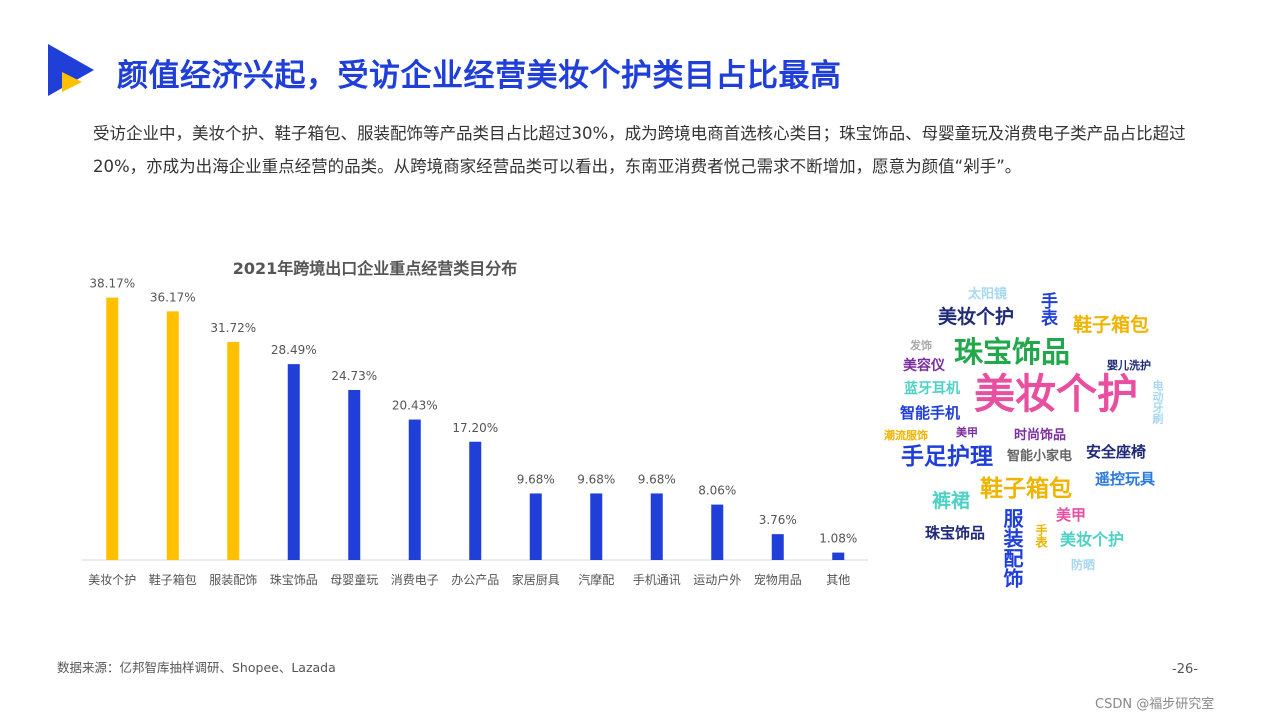  I want to click on cloud-word: 智能手机, so click(930, 413).